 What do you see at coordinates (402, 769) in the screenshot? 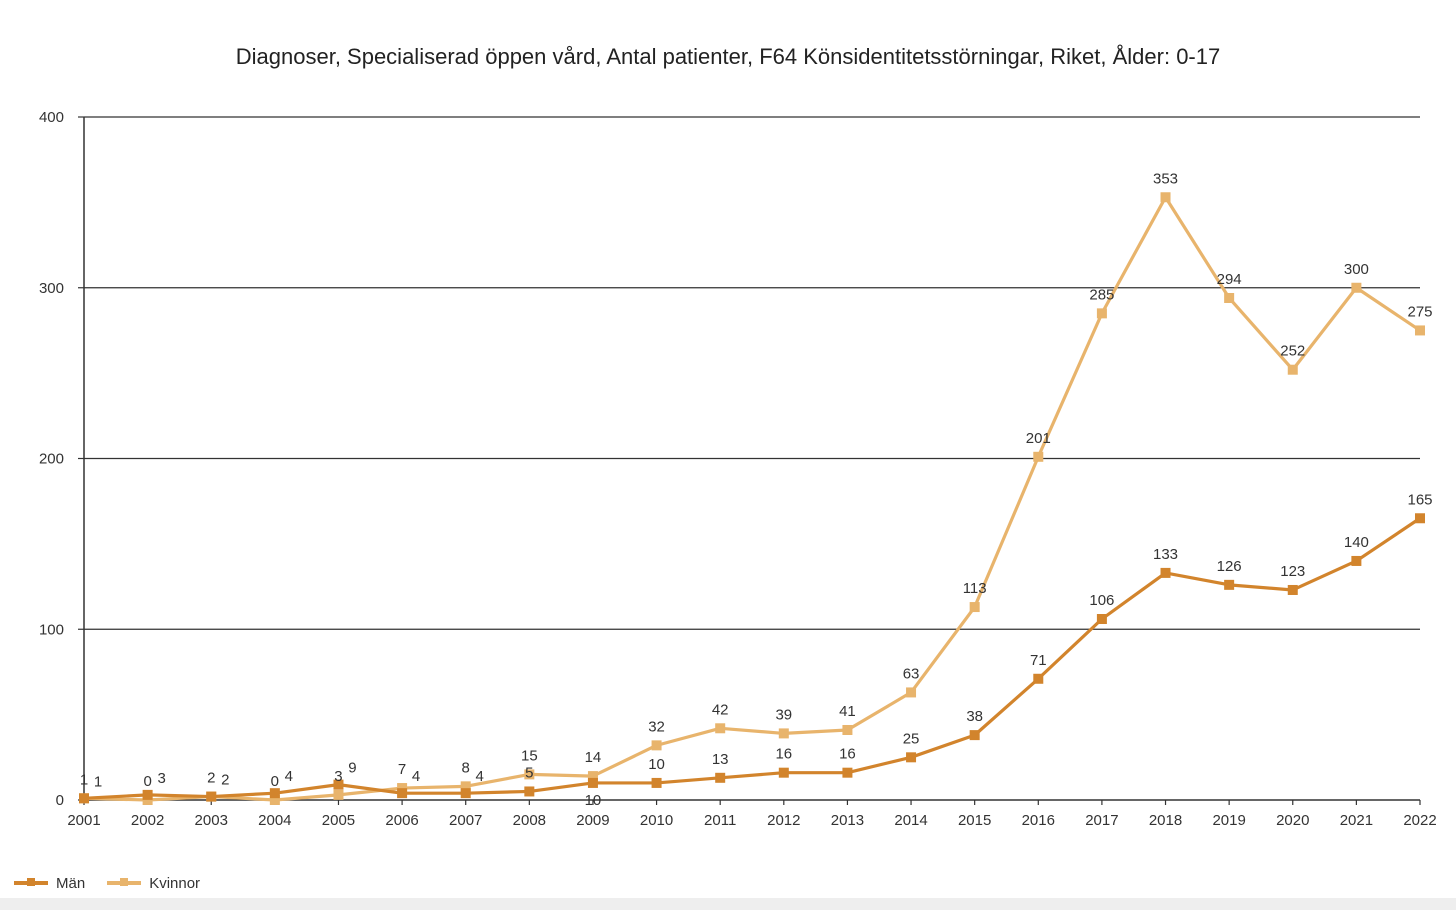
I see `value-label-women-2006: 7` at bounding box center [402, 769].